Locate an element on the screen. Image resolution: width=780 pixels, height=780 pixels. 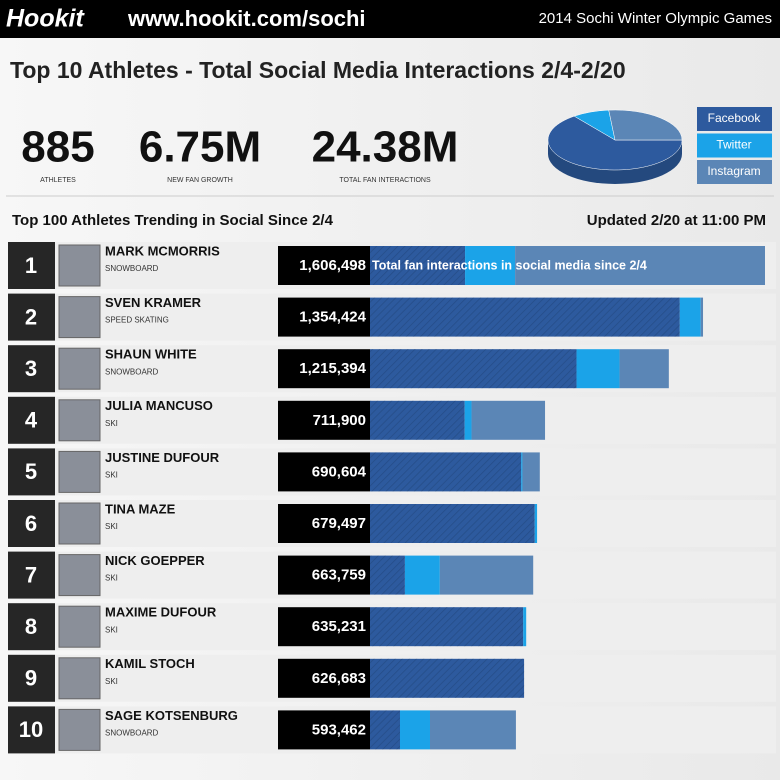
logo: Hookit is located at coordinates (45, 19).